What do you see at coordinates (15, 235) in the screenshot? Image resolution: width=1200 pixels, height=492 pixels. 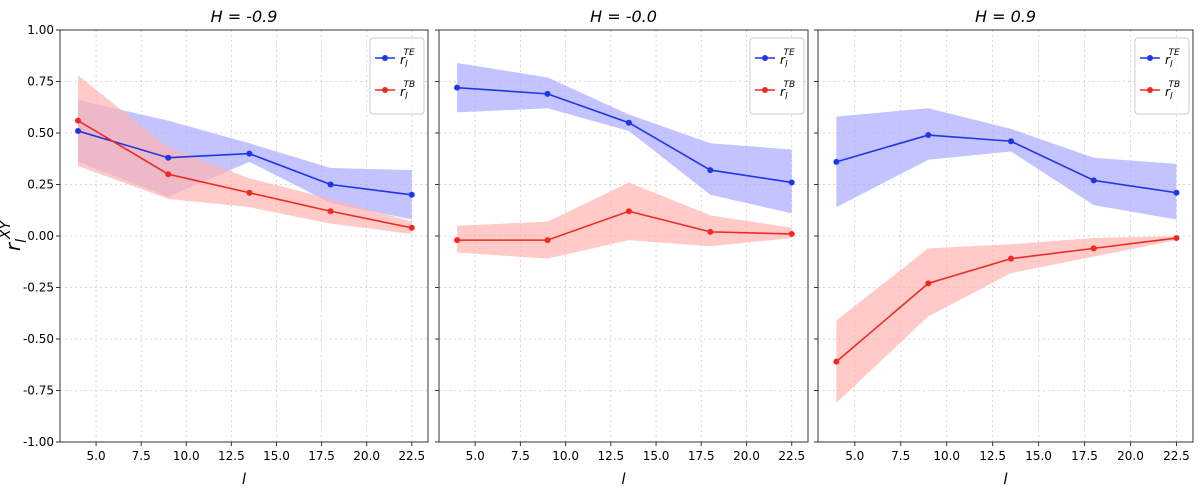 I see `y-axis-label: rlXY` at bounding box center [15, 235].